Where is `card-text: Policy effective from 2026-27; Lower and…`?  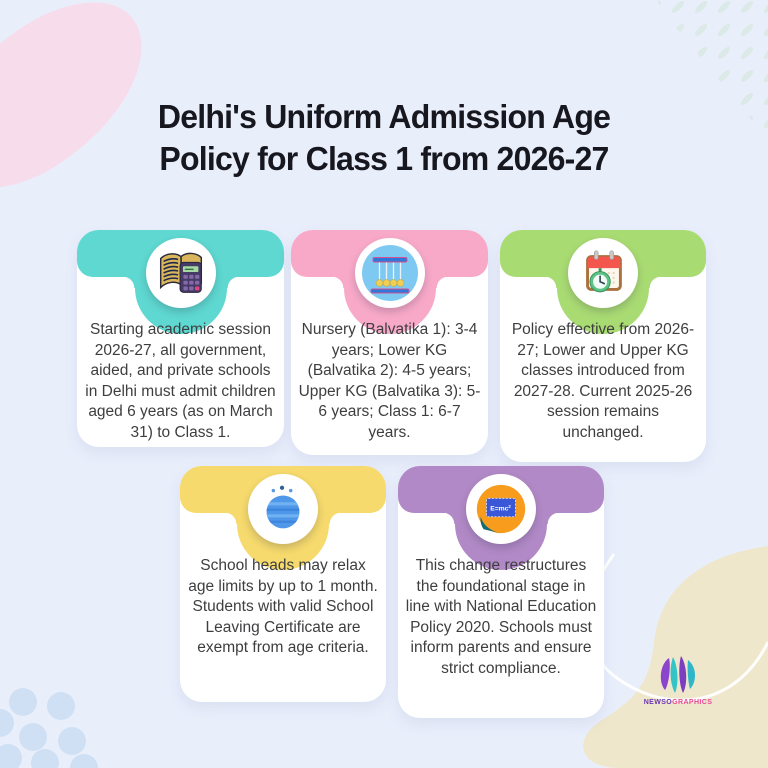 card-text: Policy effective from 2026-27; Lower and… is located at coordinates (603, 381).